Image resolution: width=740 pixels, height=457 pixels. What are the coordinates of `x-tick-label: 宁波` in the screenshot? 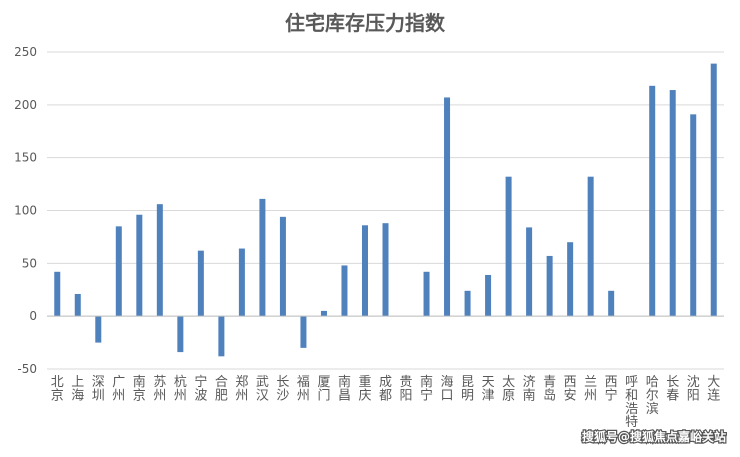 It's located at (200, 388).